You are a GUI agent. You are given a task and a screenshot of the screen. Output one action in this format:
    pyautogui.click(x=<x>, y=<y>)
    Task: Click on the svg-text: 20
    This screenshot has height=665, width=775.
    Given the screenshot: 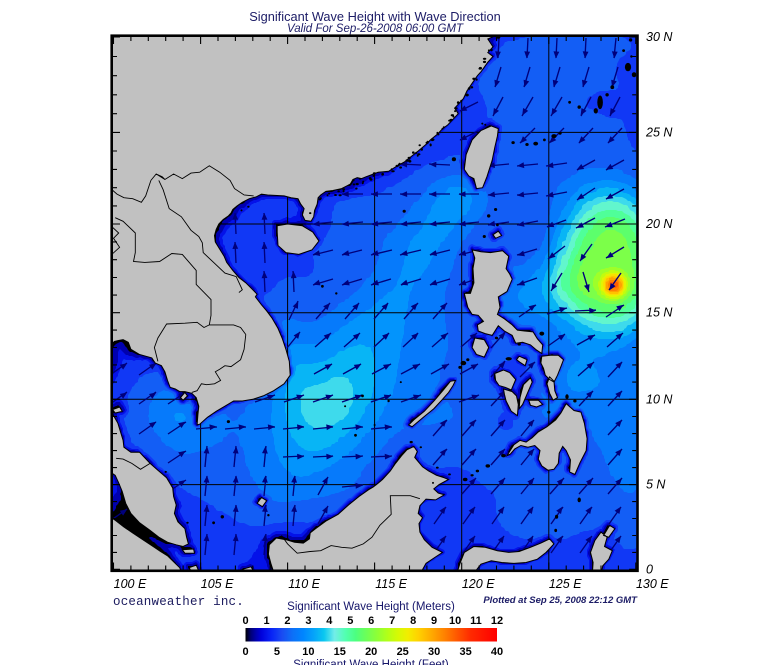 What is the action you would take?
    pyautogui.click(x=371, y=652)
    